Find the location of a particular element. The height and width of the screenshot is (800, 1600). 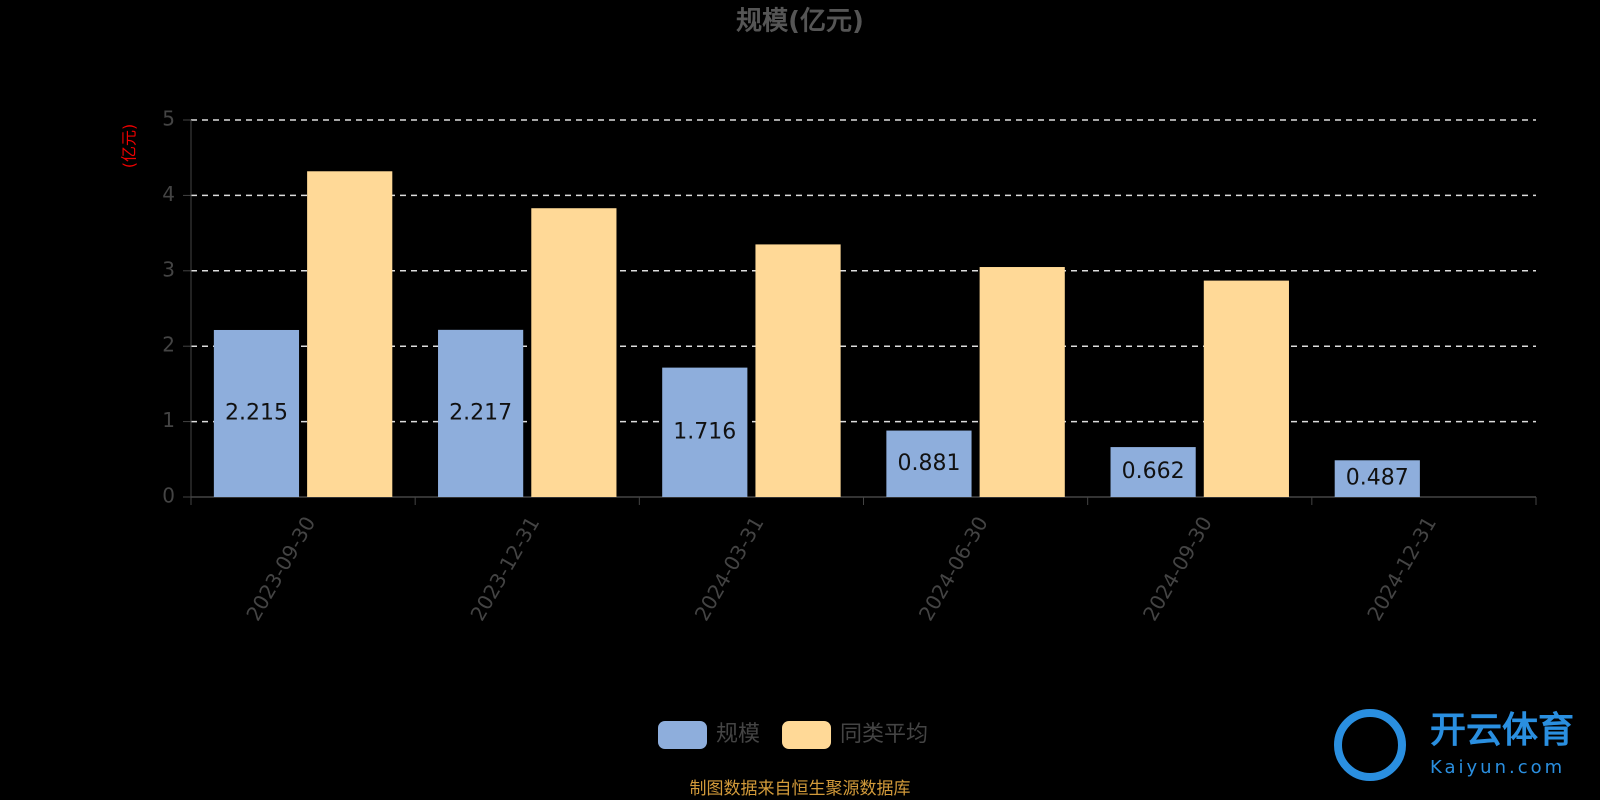

watermark: 开云体育 Kaiyun.com is located at coordinates (1454, 745).